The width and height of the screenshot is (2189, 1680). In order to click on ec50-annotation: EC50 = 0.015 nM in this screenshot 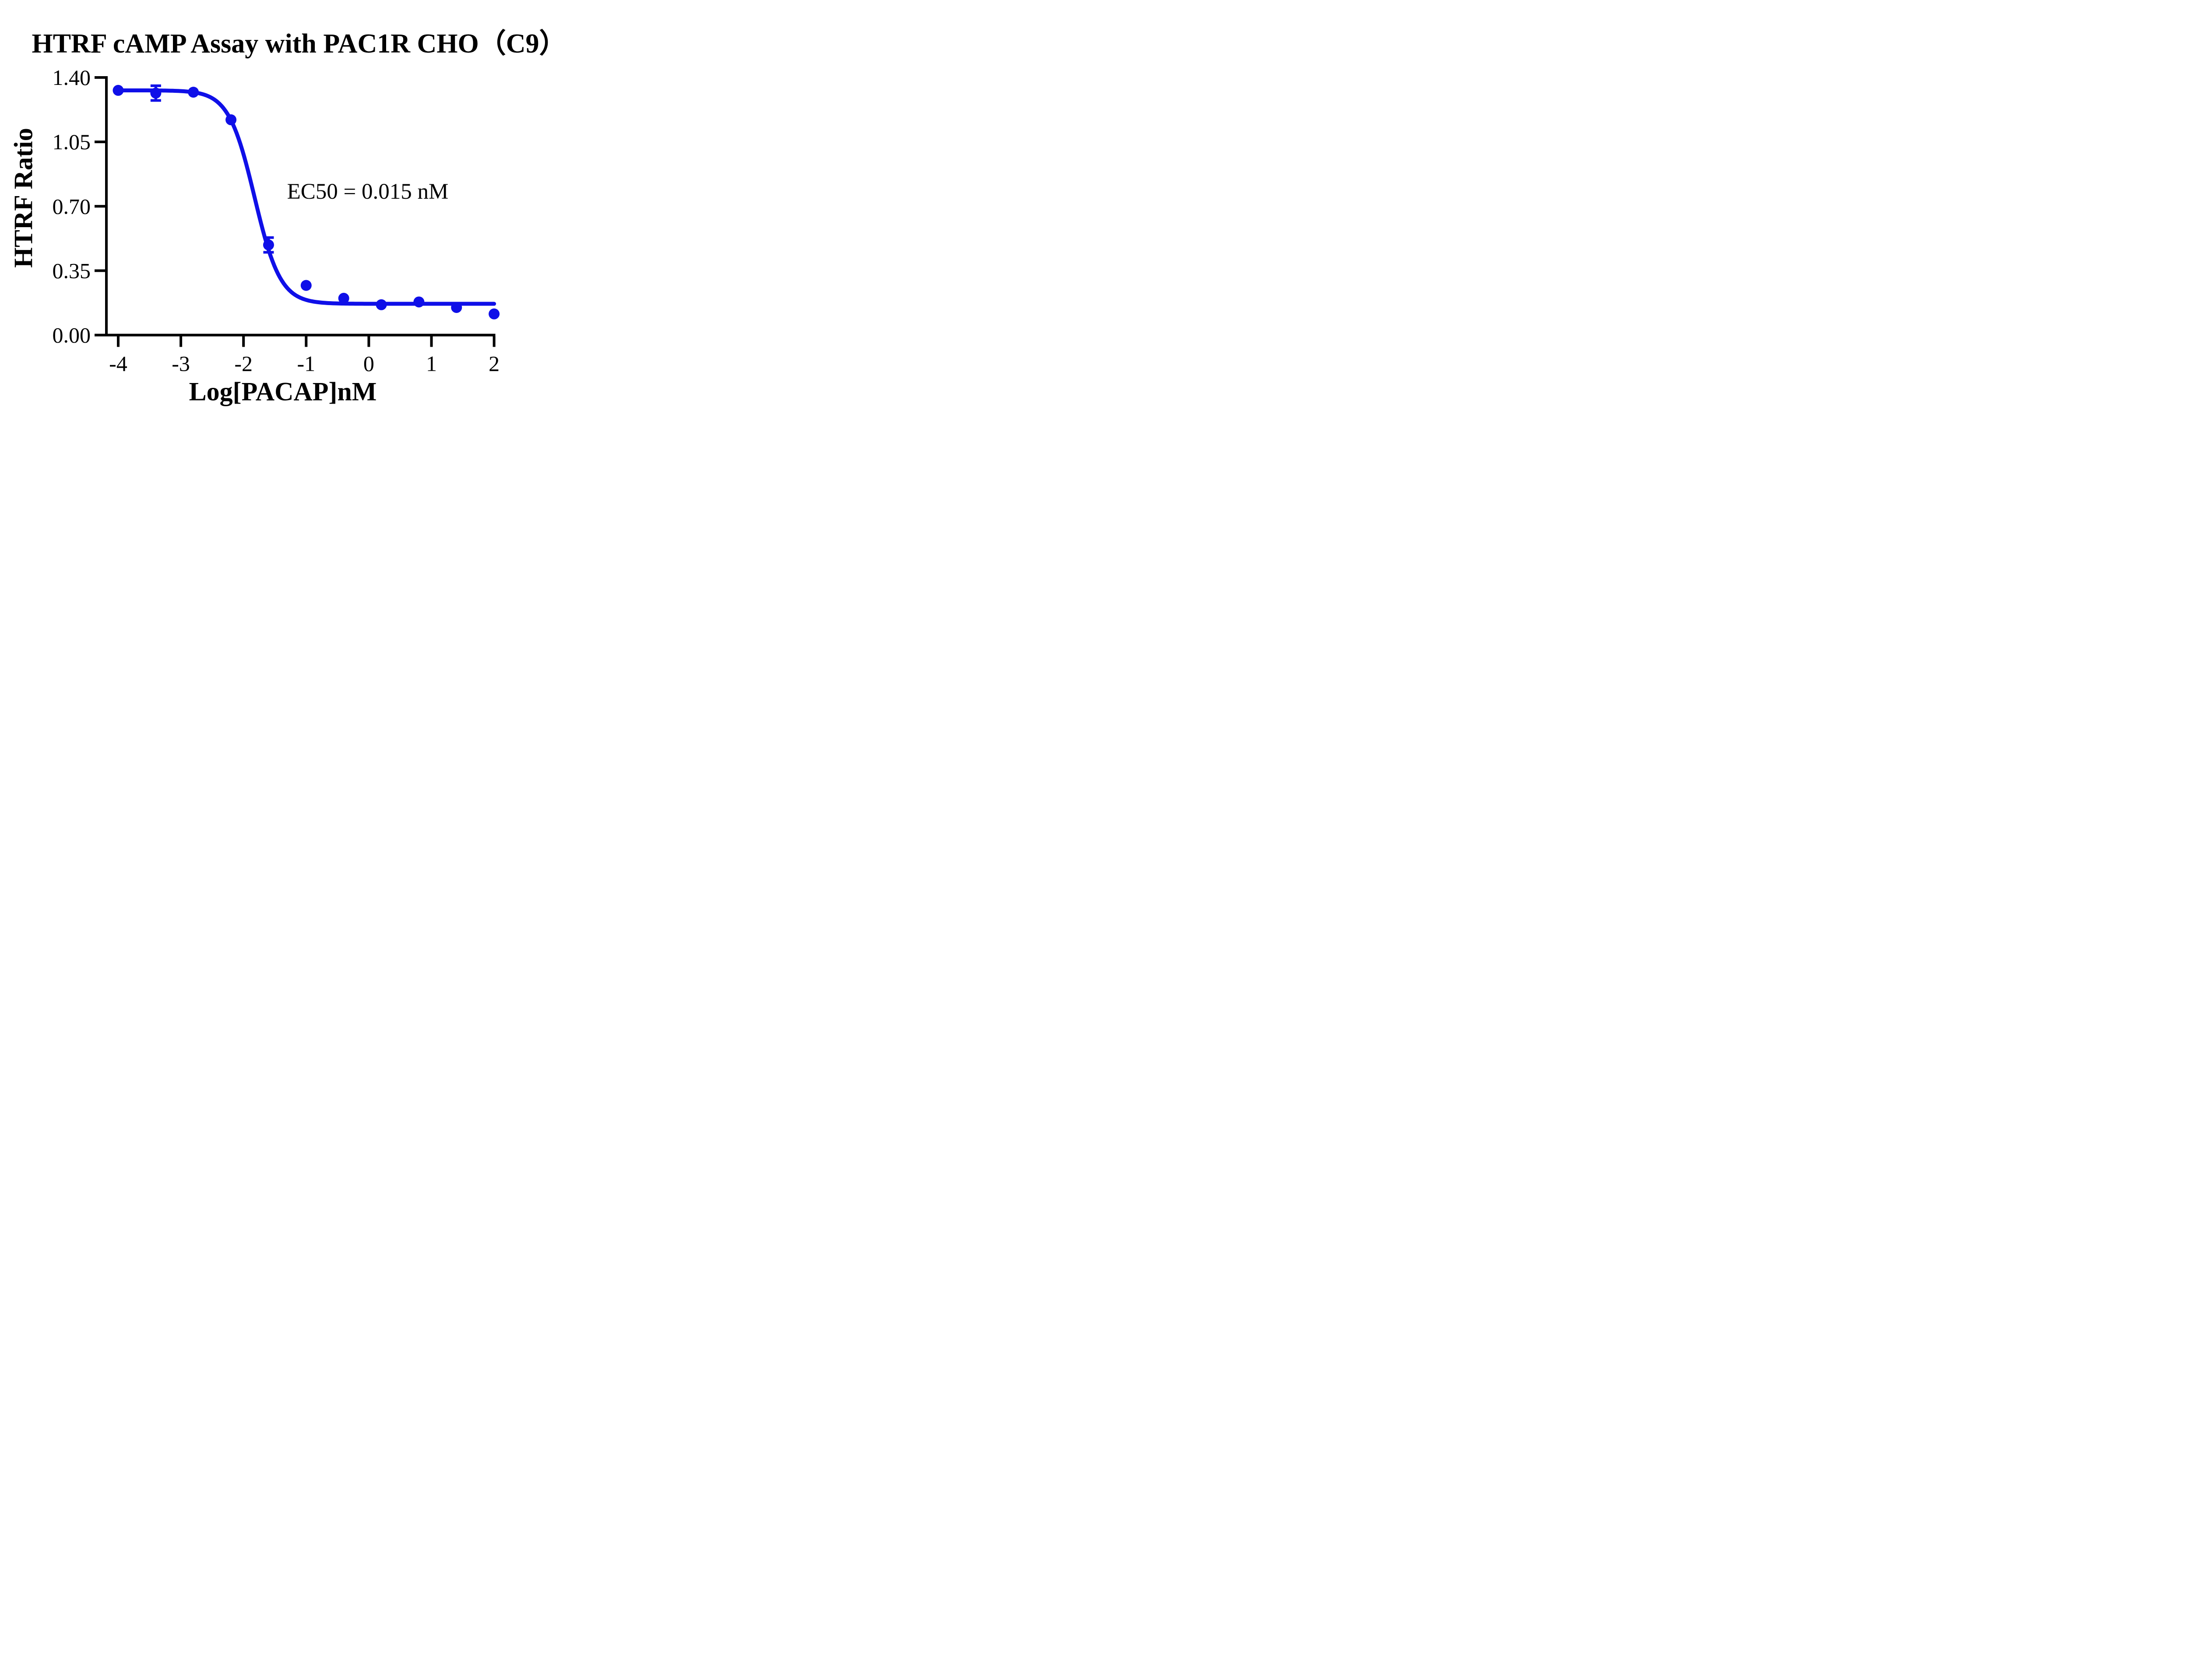, I will do `click(368, 191)`.